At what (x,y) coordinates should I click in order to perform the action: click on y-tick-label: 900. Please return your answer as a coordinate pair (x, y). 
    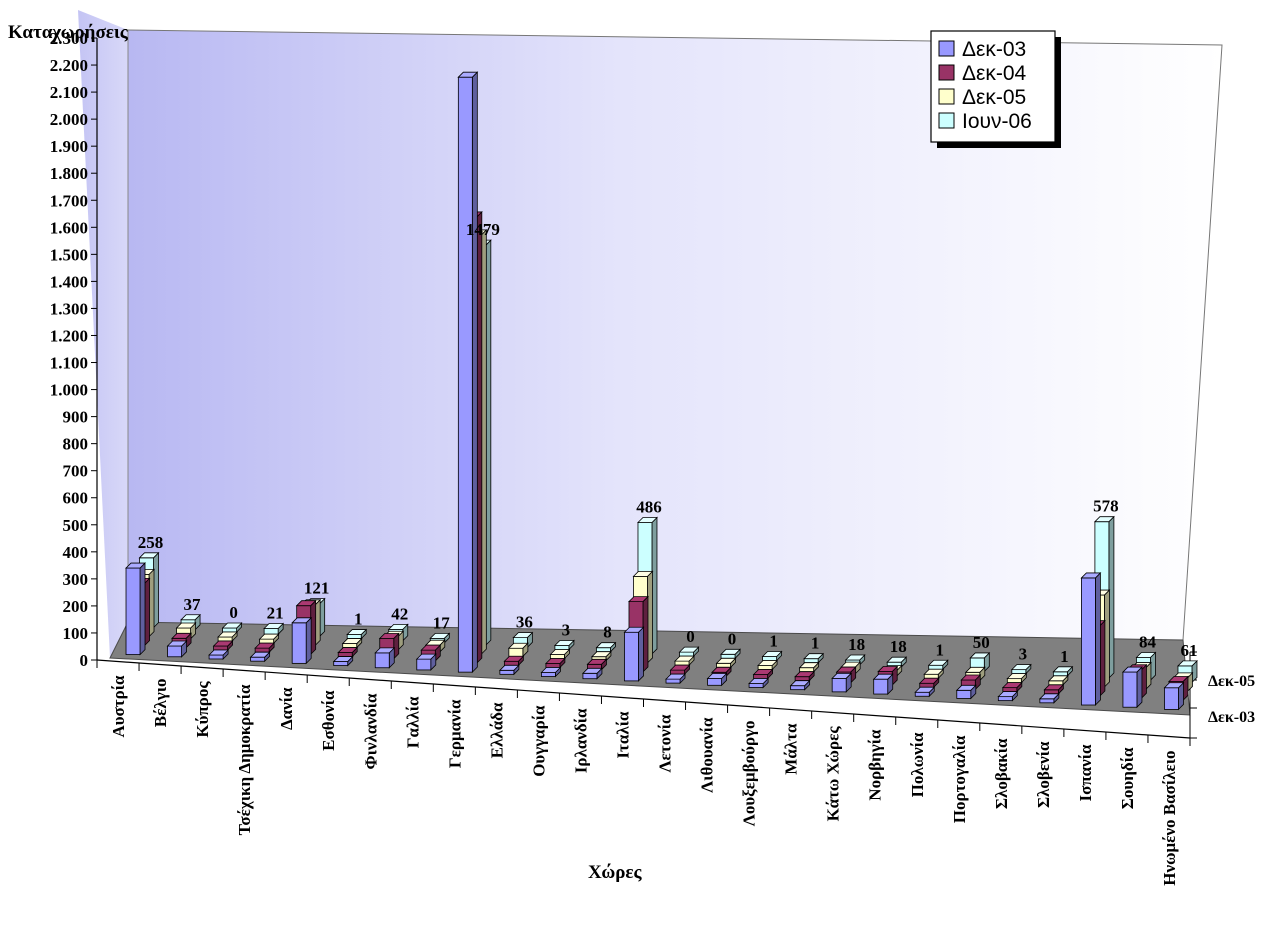
    Looking at the image, I should click on (76, 417).